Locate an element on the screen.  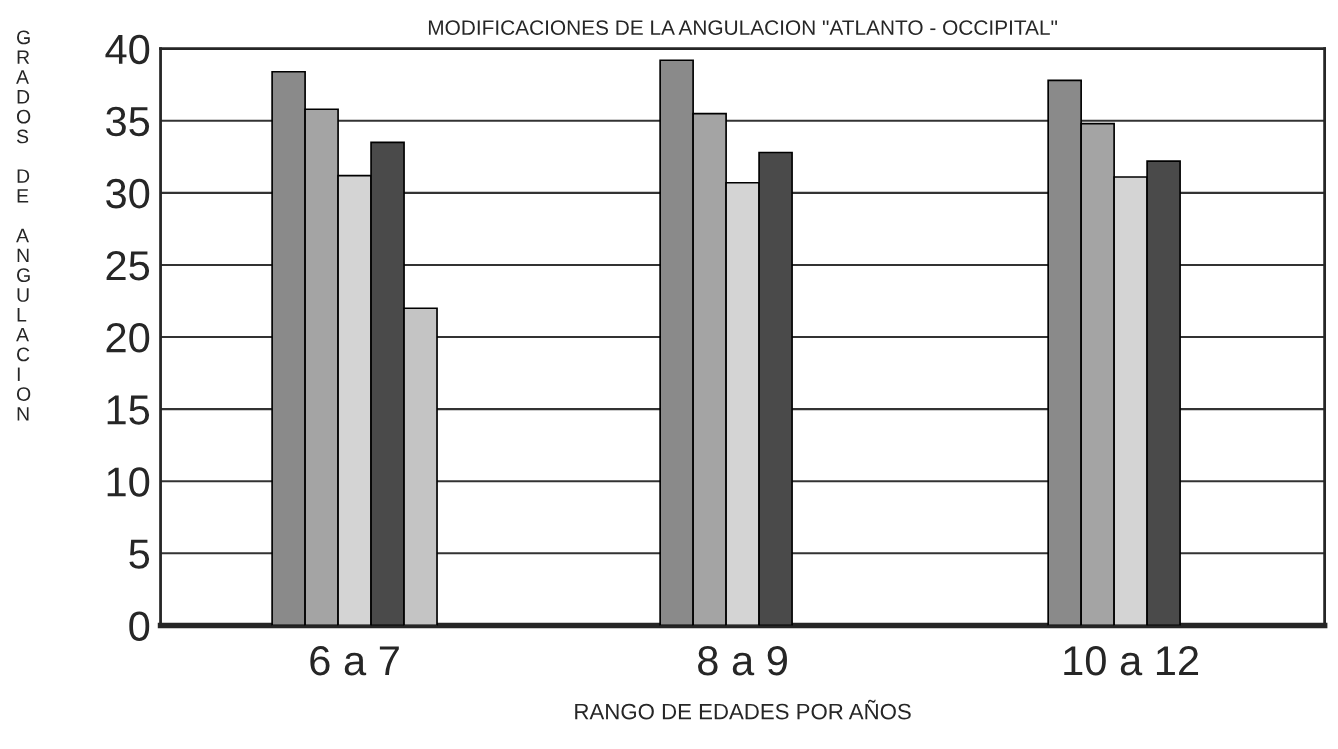
text: GRADOS DE ANGULACION is located at coordinates (23, 225).